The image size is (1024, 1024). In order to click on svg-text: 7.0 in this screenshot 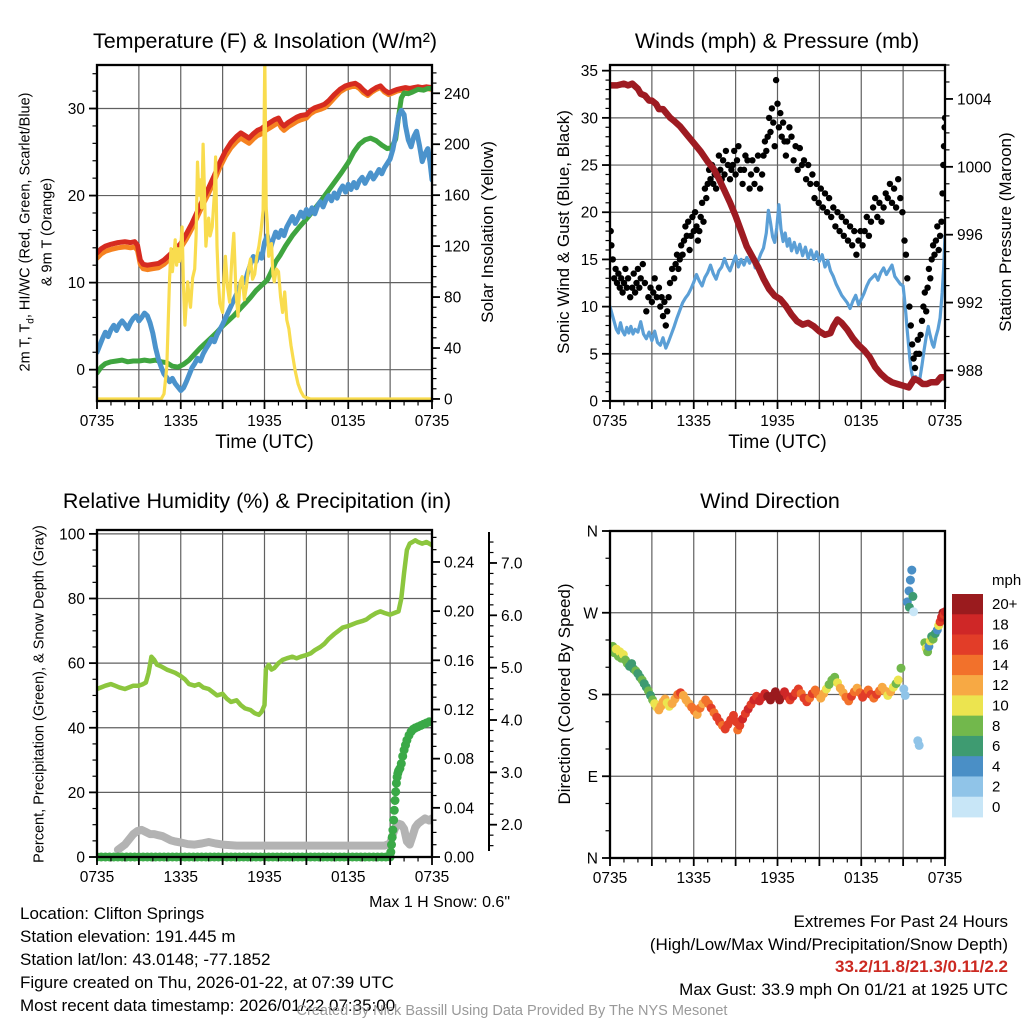, I will do `click(512, 563)`.